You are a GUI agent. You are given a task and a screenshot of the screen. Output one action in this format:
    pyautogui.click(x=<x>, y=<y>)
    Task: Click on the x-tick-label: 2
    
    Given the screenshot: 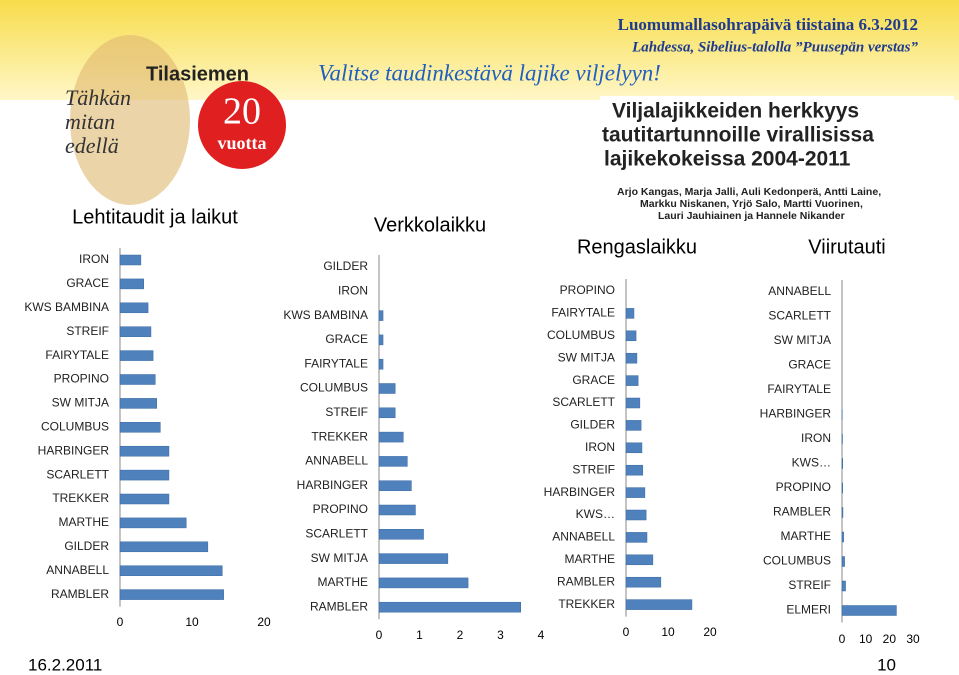 What is the action you would take?
    pyautogui.click(x=460, y=635)
    